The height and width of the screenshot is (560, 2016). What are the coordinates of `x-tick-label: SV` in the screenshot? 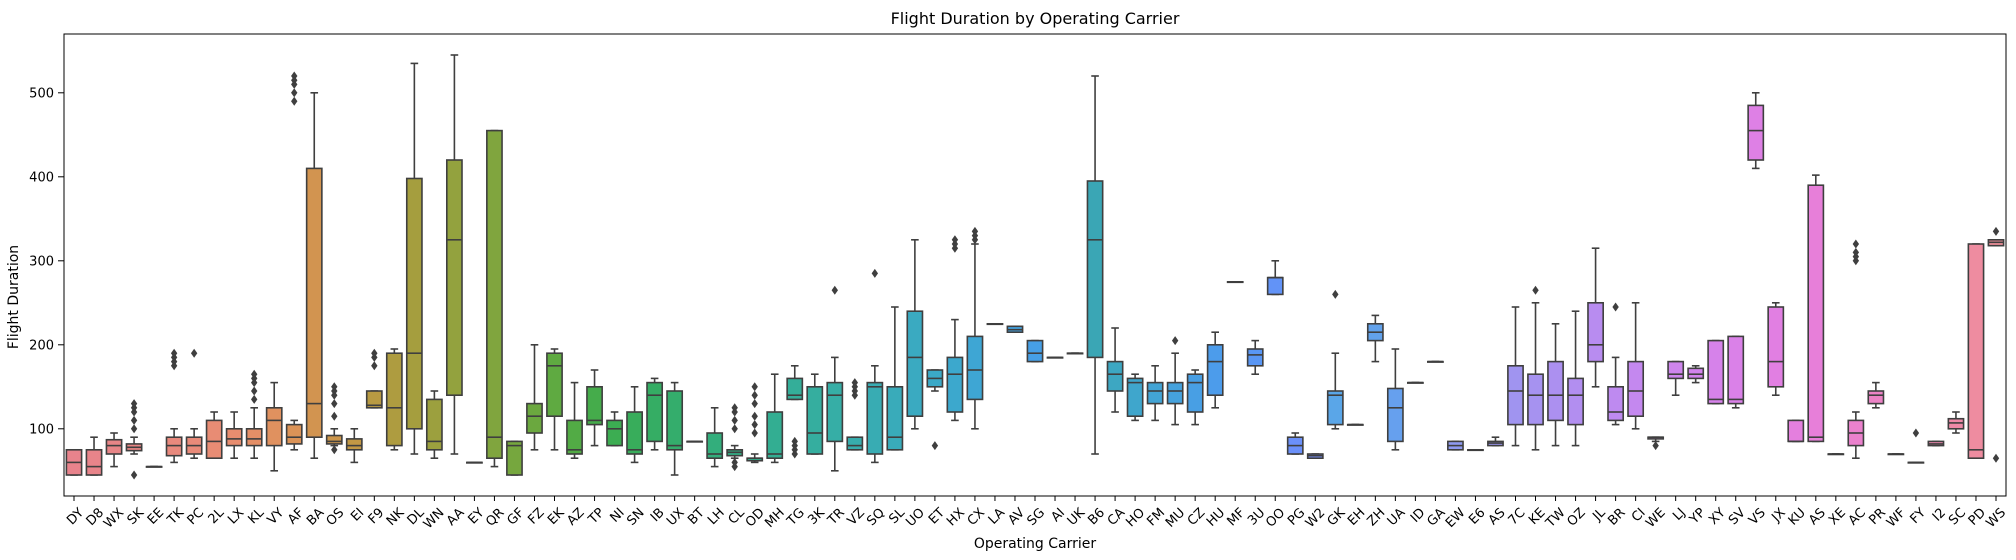 It's located at (1737, 516).